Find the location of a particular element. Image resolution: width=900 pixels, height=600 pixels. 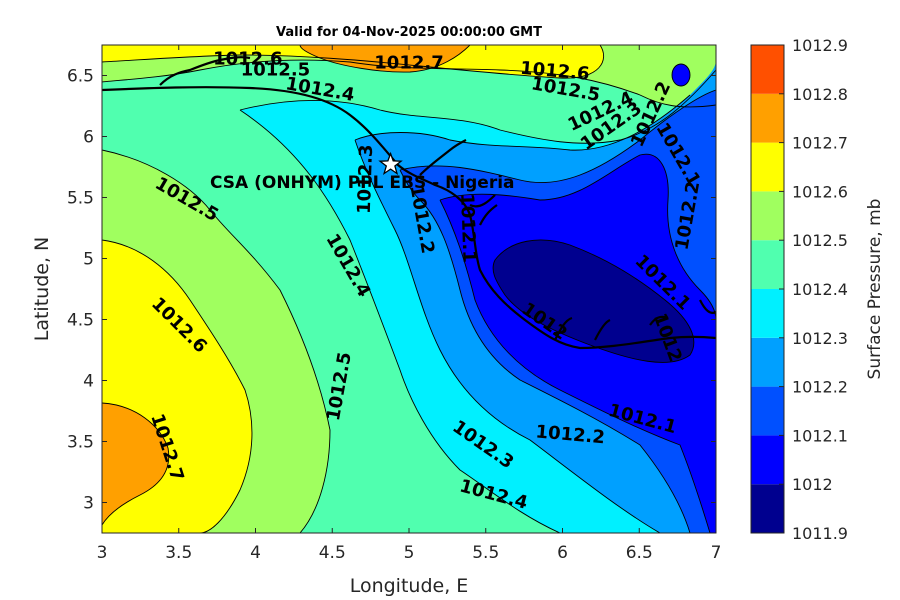

x-tick-label: 3.5 is located at coordinates (178, 553).